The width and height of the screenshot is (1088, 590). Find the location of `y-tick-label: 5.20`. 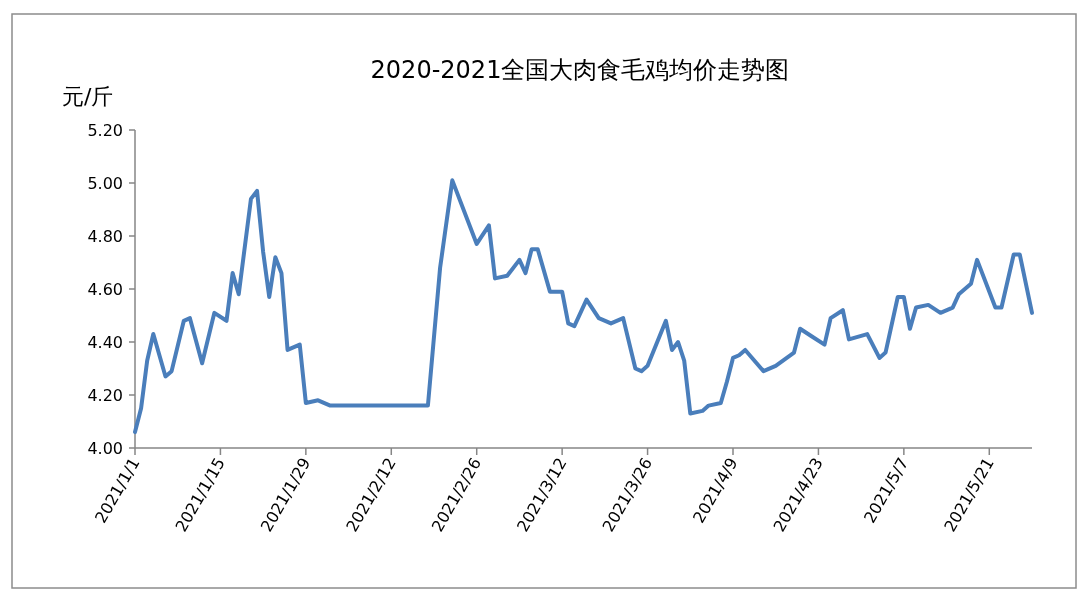

y-tick-label: 5.20 is located at coordinates (105, 130).